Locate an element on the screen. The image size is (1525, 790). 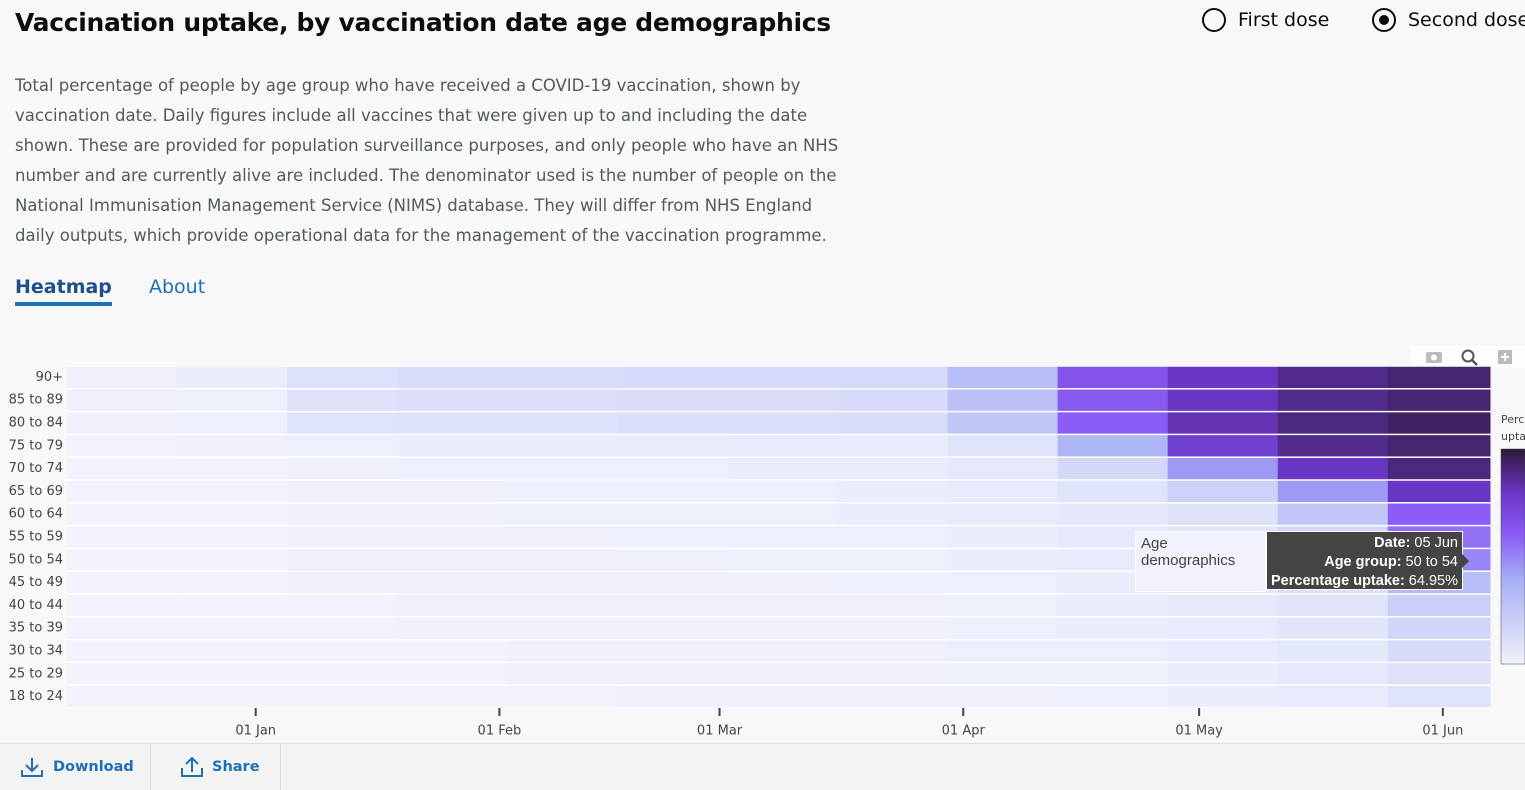
tab-about: About is located at coordinates (177, 287).